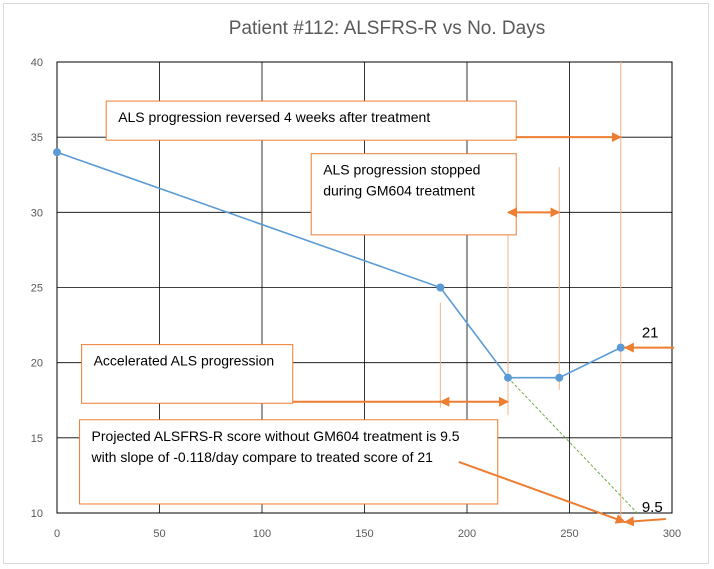 The image size is (714, 569). I want to click on x-tick-label: 200, so click(467, 534).